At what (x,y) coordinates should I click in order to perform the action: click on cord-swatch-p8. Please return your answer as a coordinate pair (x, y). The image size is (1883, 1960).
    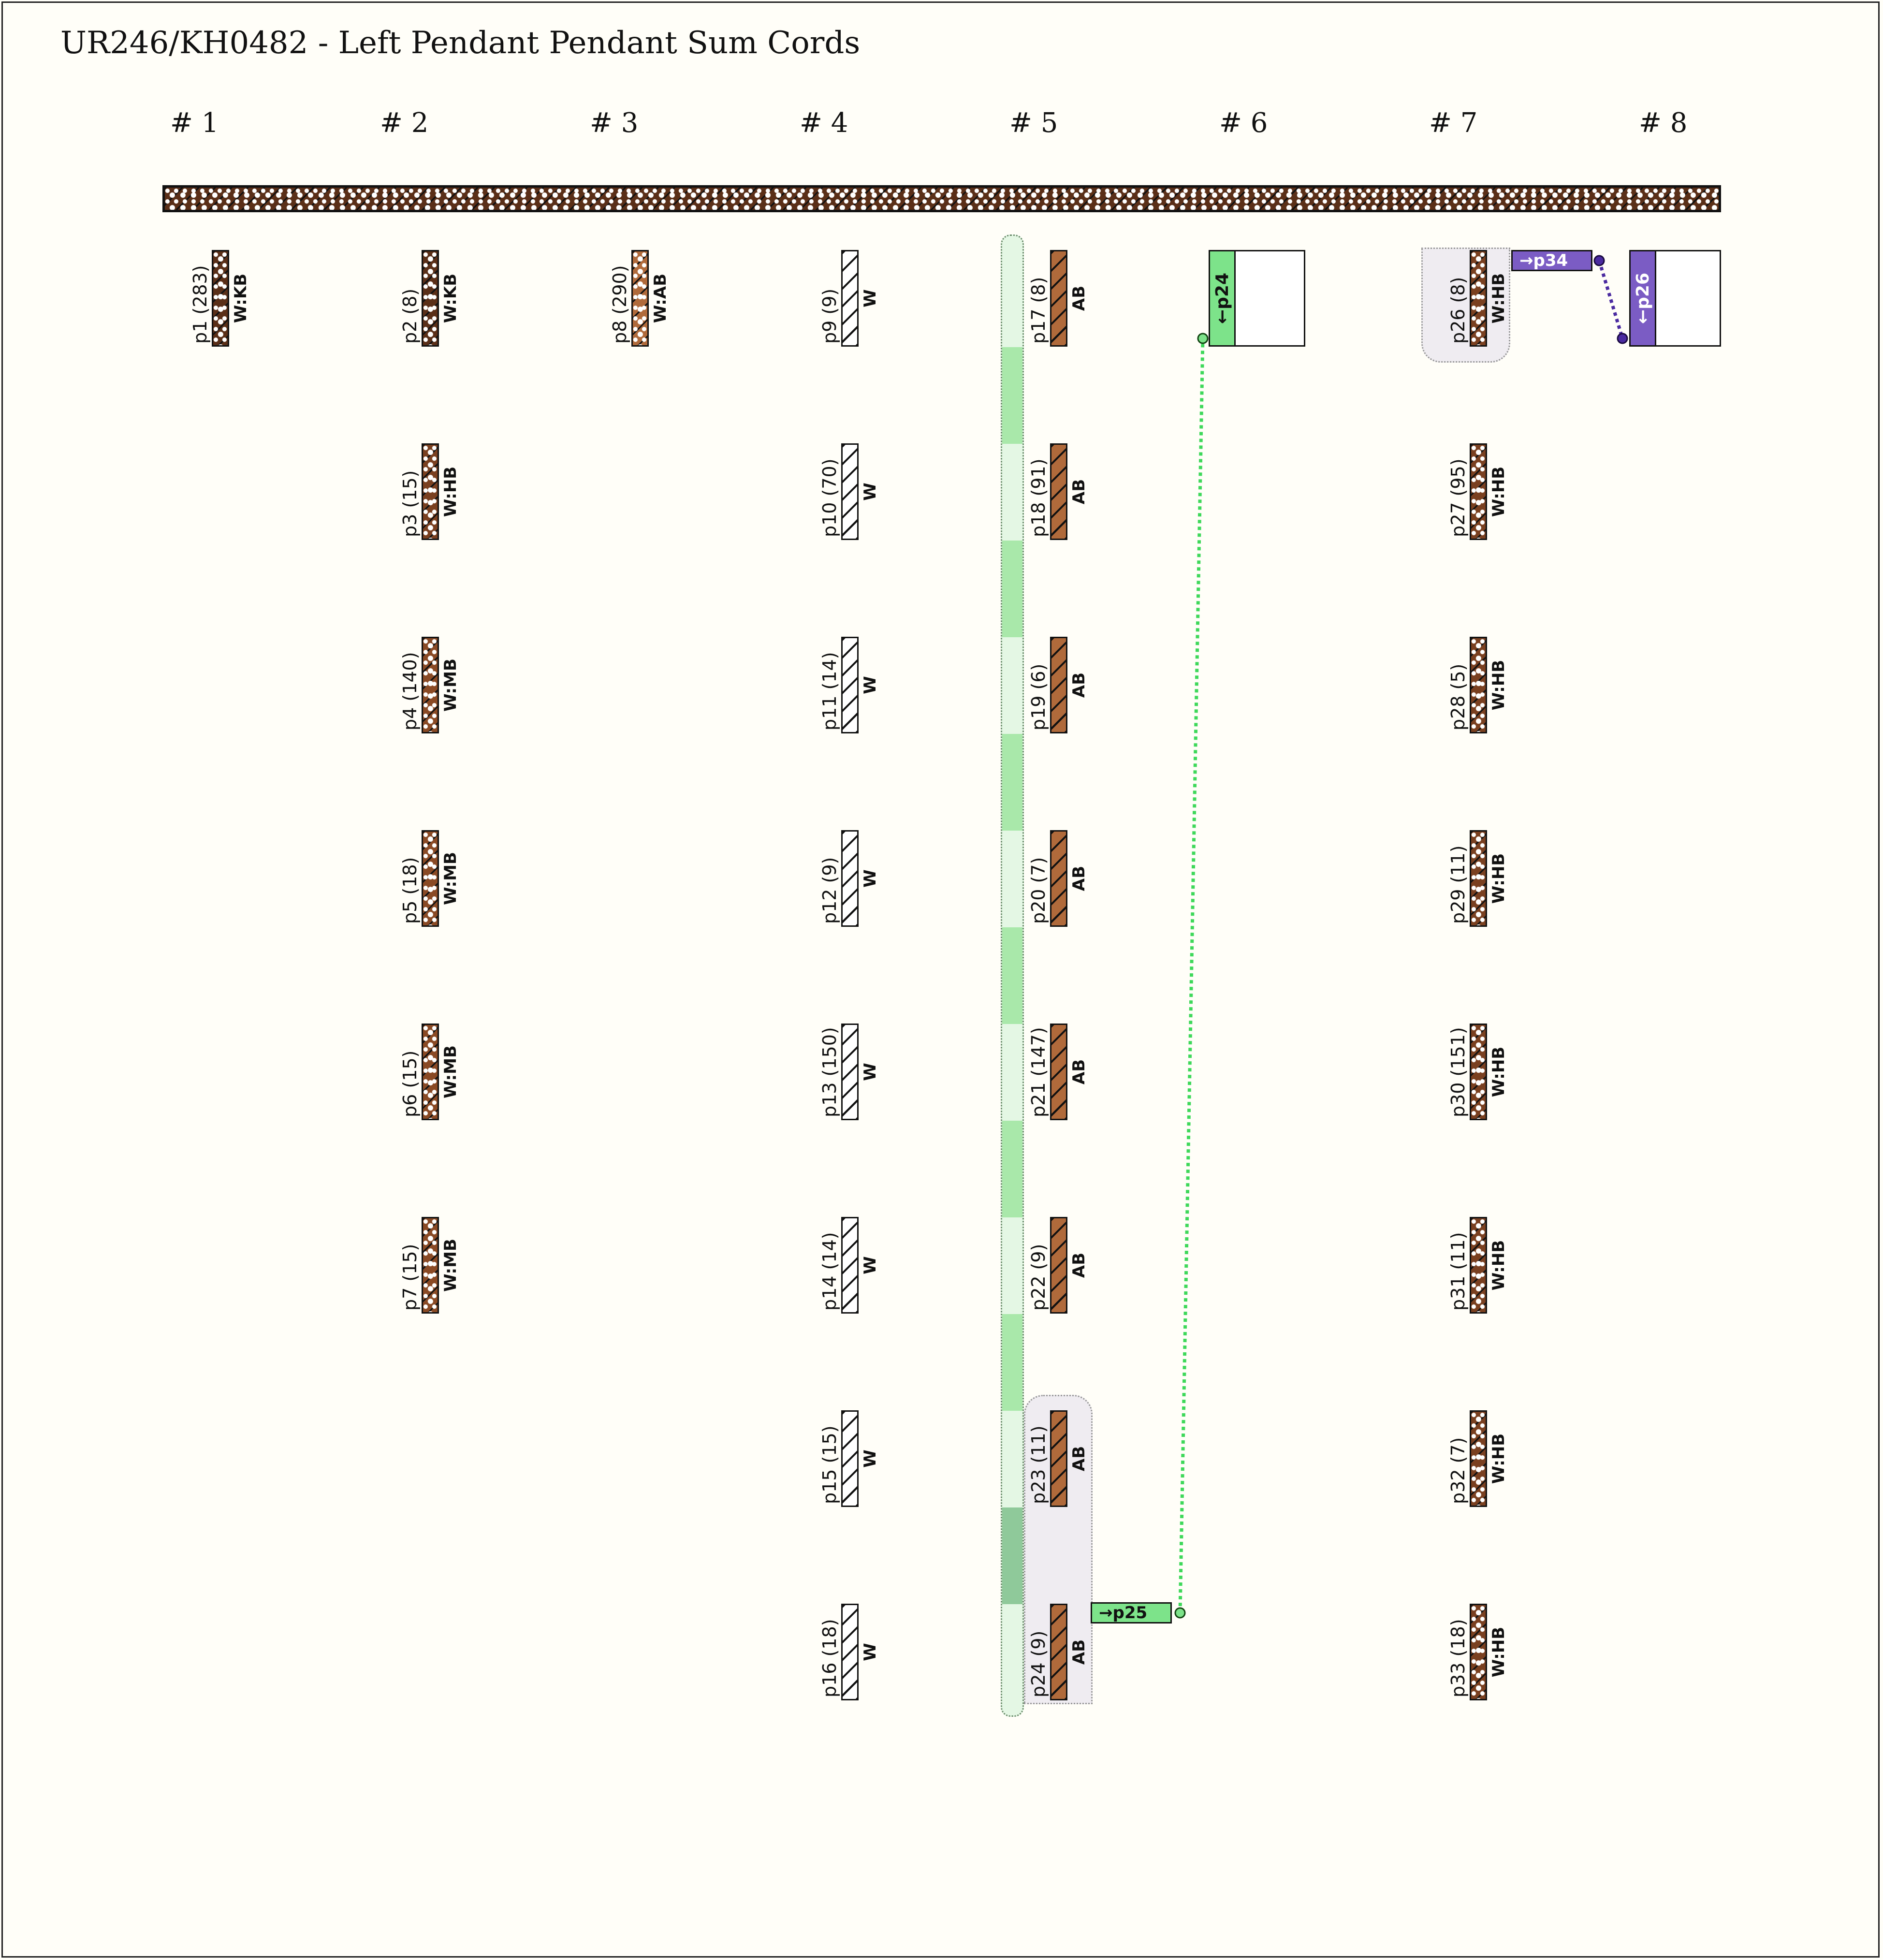
    Looking at the image, I should click on (640, 298).